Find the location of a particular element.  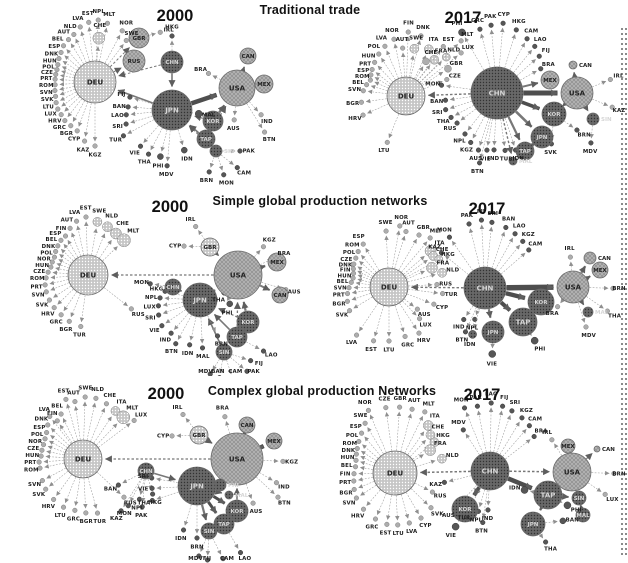

label-est: EST is located at coordinates (449, 40).